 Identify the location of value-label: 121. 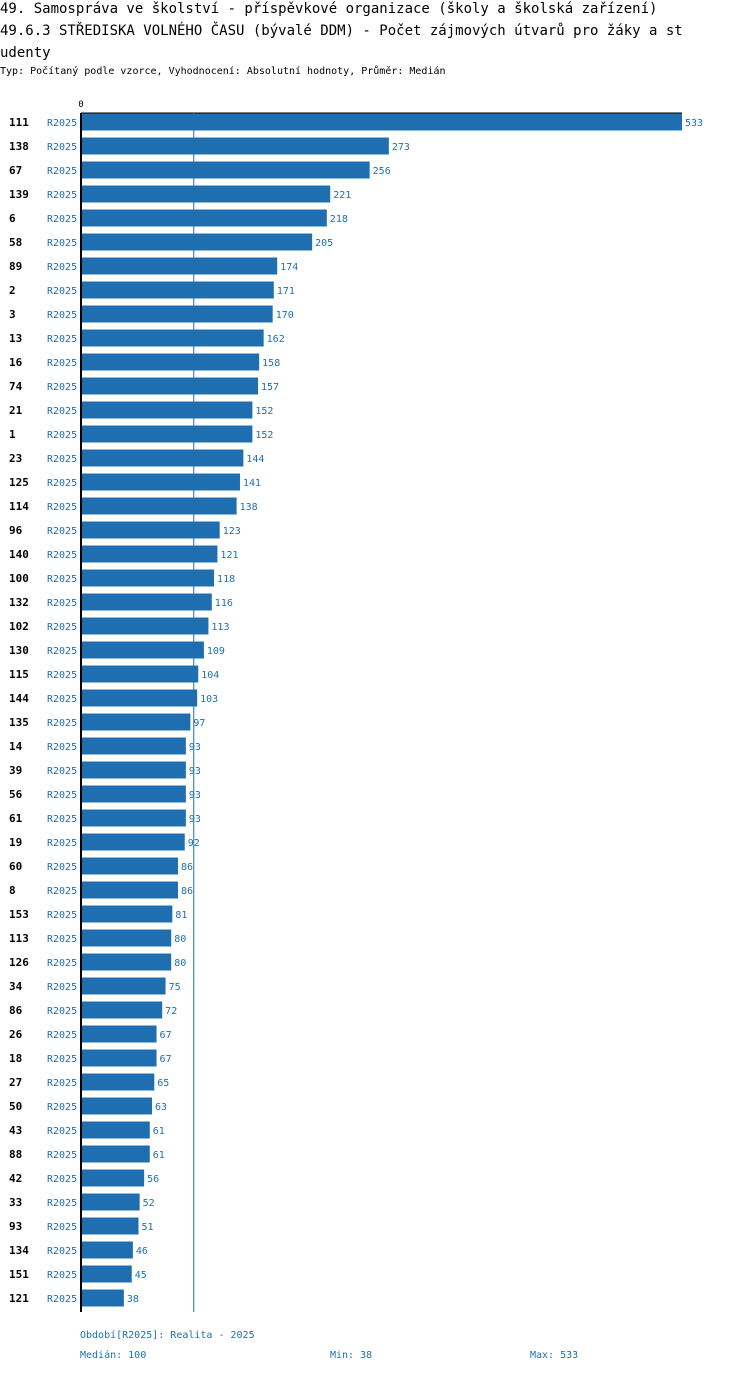
(229, 555).